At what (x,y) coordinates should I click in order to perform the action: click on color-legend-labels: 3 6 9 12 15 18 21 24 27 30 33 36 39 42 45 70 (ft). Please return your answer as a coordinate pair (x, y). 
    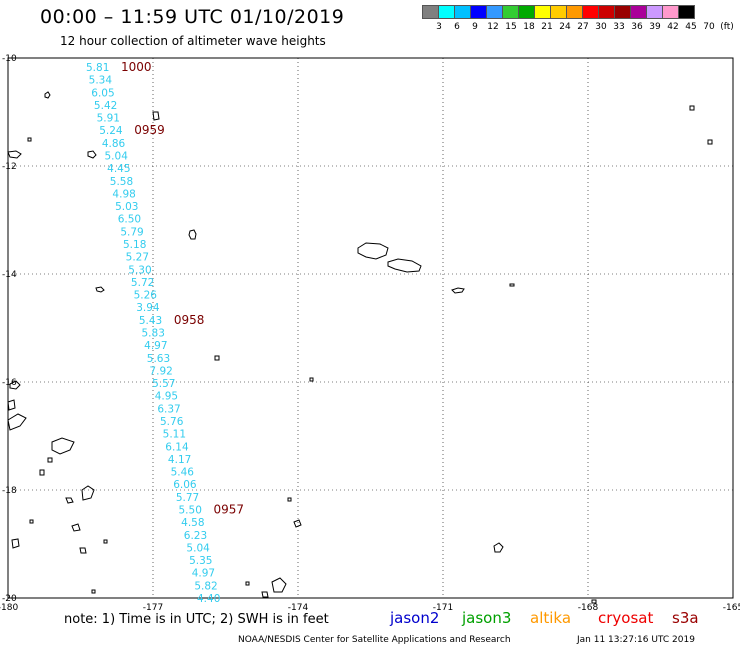
    Looking at the image, I should click on (581, 28).